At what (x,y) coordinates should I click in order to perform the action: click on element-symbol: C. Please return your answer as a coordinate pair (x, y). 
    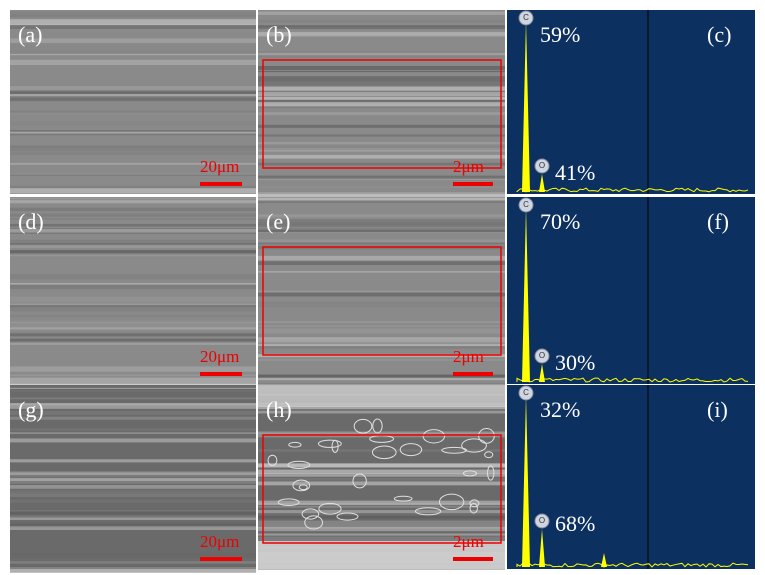
    Looking at the image, I should click on (526, 17).